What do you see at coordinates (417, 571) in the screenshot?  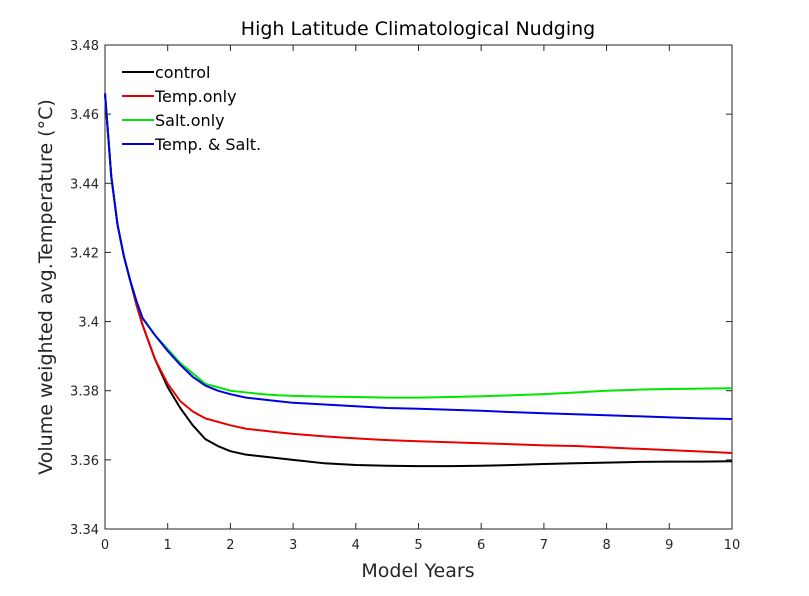 I see `x-axis-label: Model Years` at bounding box center [417, 571].